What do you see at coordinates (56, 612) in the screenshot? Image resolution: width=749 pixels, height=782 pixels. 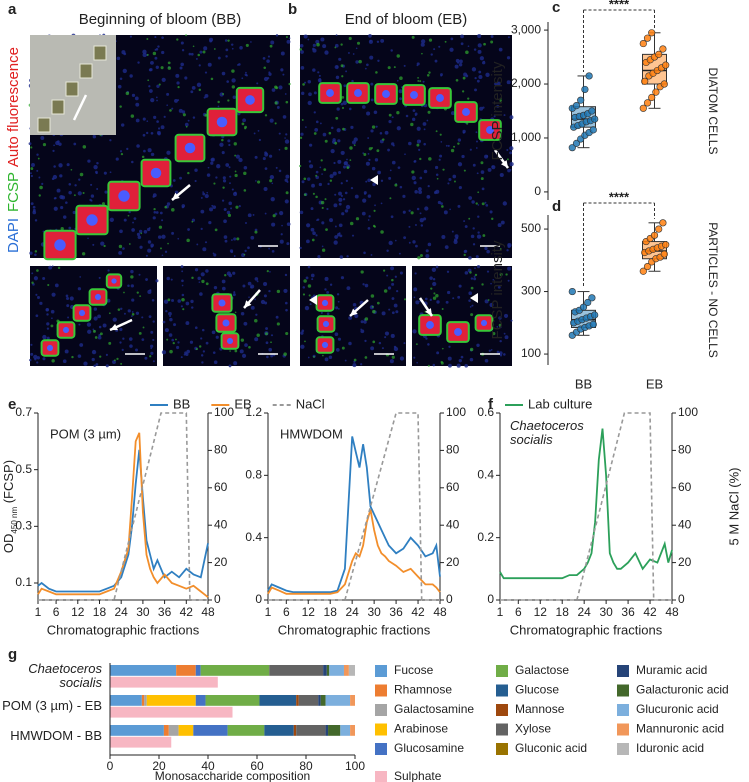 I see `x-tick-label: 6` at bounding box center [56, 612].